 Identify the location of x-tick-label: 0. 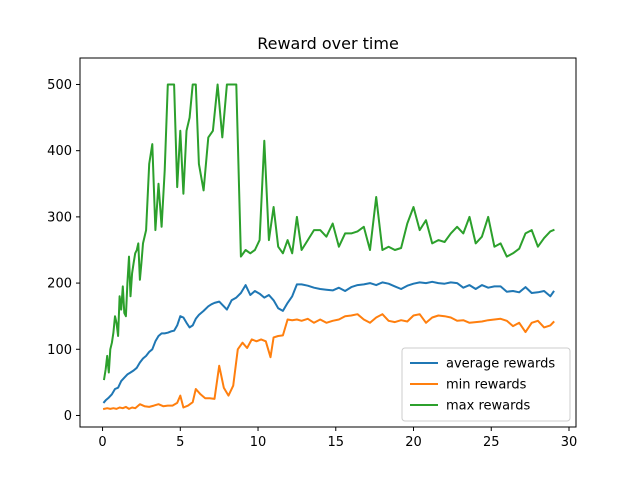
(102, 442).